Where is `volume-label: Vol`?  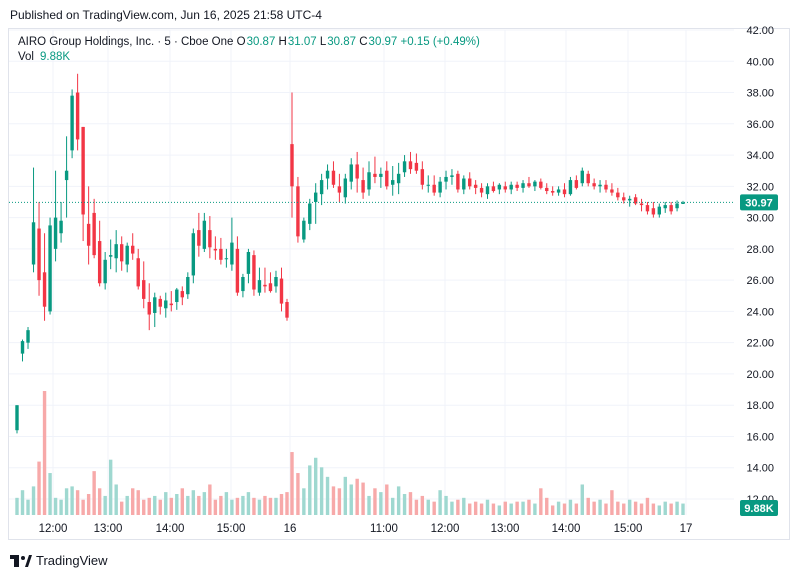 volume-label: Vol is located at coordinates (26, 57).